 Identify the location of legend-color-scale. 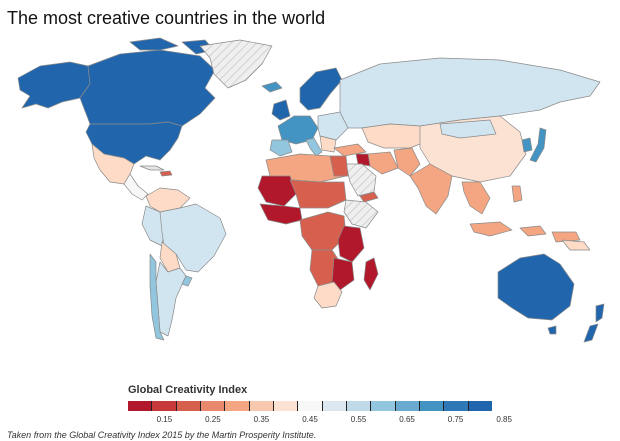
(310, 406).